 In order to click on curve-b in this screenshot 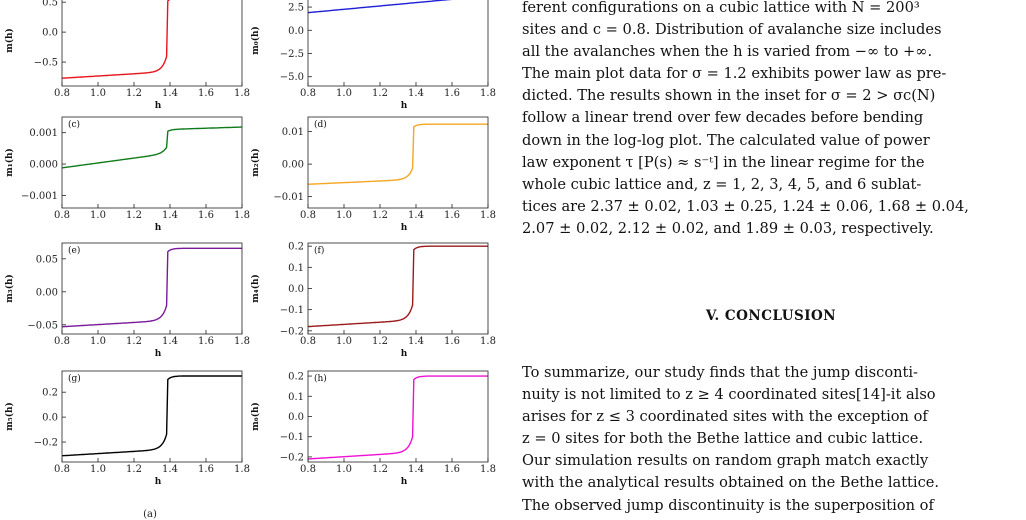, I will do `click(380, 7)`.